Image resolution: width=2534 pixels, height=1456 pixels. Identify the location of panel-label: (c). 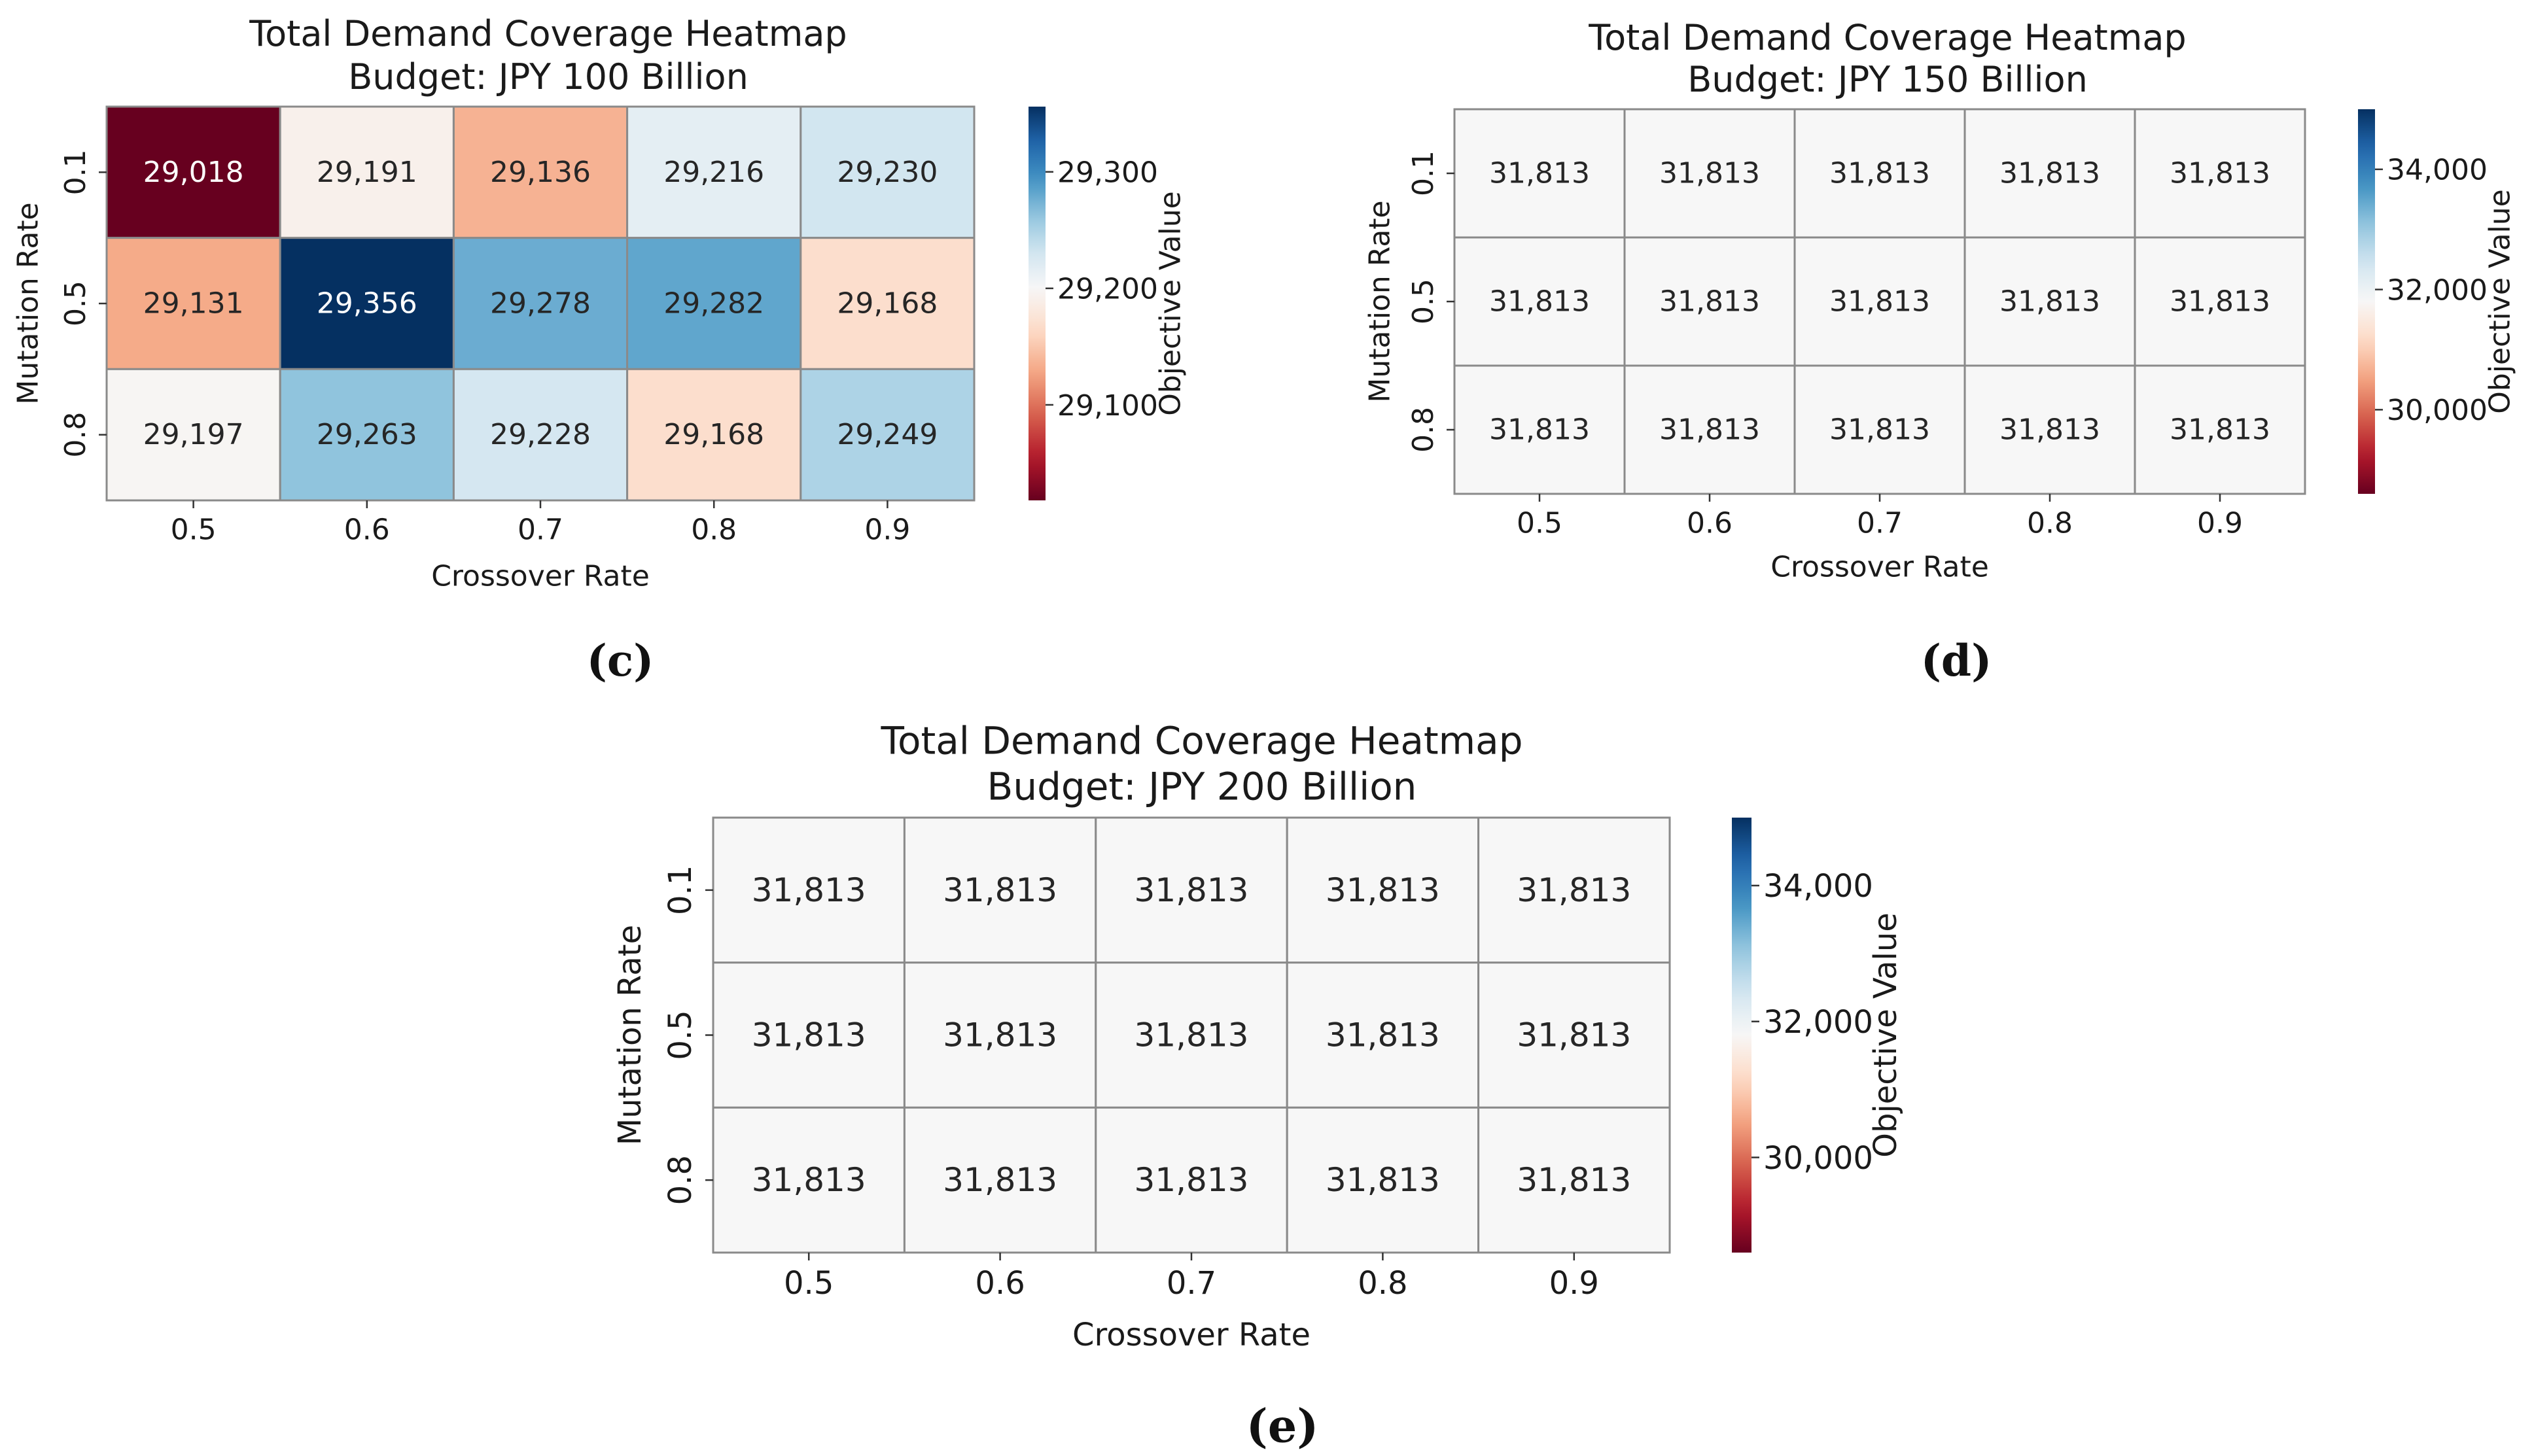
(620, 660).